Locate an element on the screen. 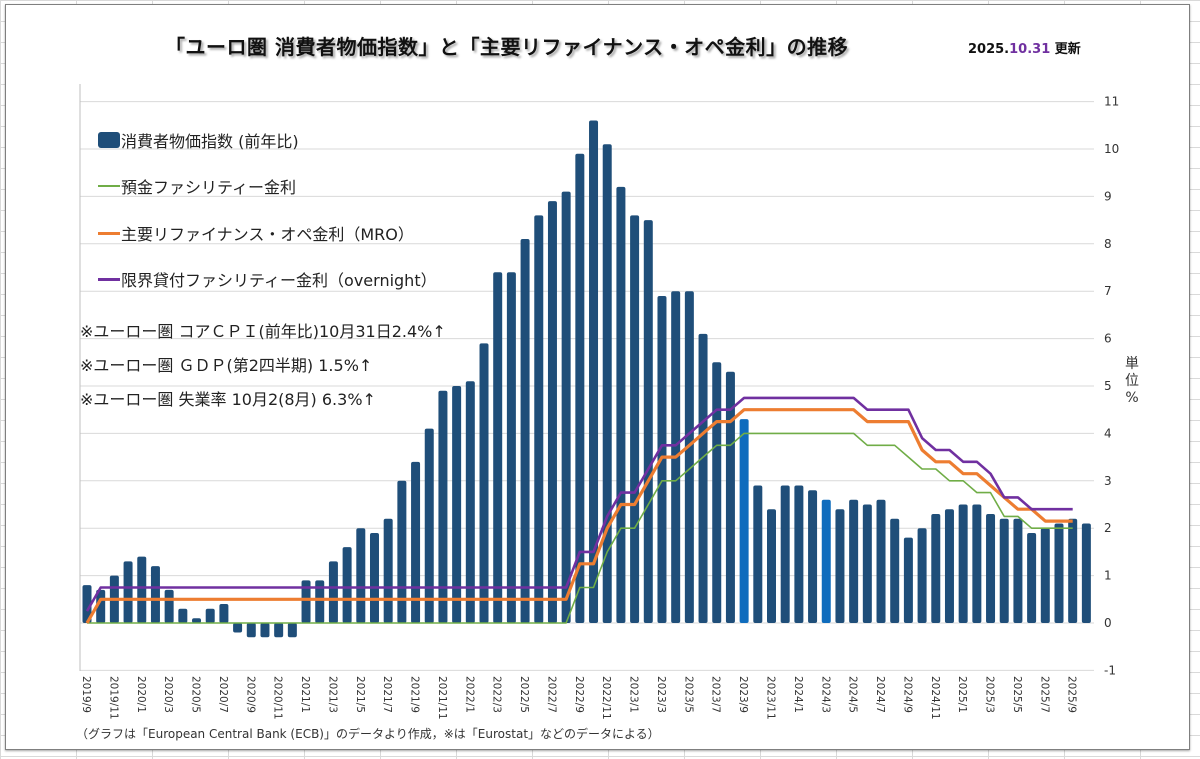 The image size is (1200, 759). updated-date-highlight: 10.31 is located at coordinates (1030, 49).